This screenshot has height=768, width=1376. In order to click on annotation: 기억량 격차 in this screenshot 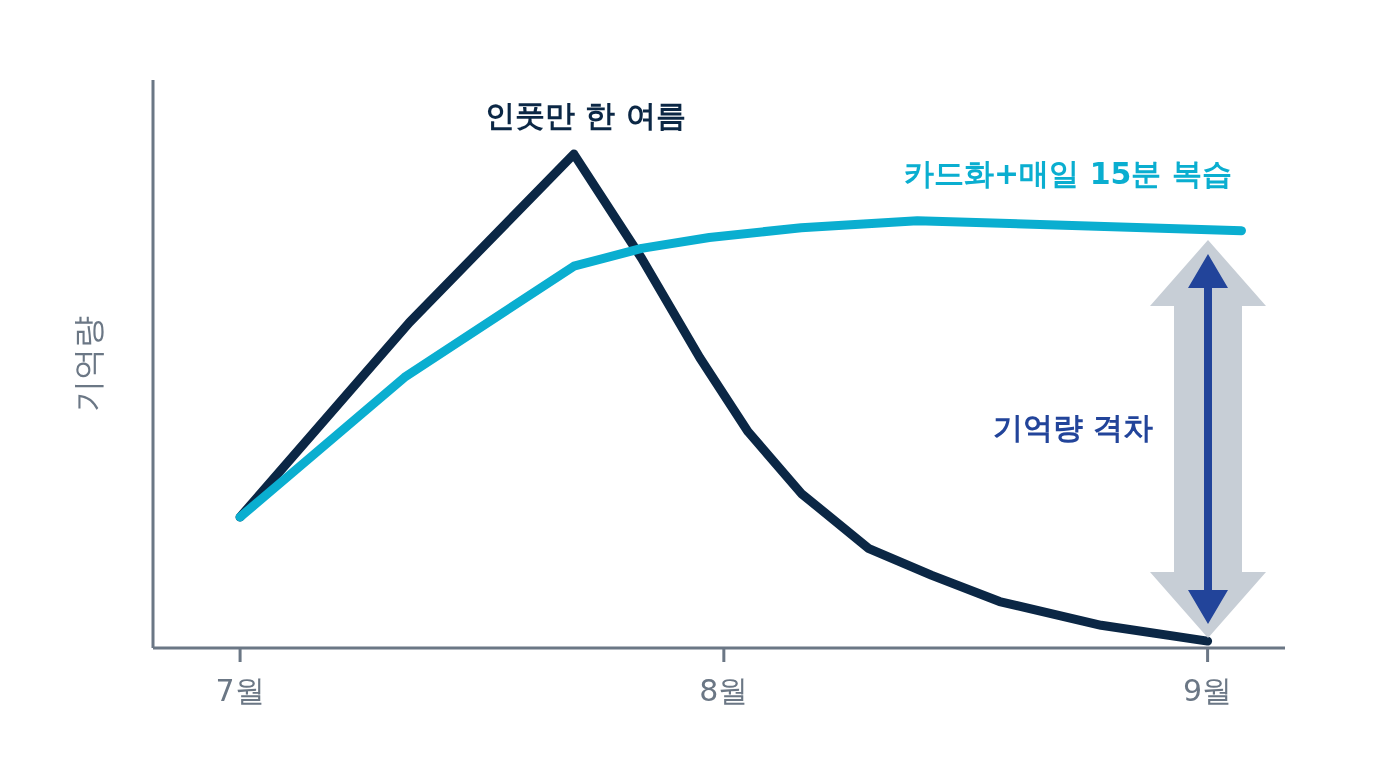, I will do `click(1073, 428)`.